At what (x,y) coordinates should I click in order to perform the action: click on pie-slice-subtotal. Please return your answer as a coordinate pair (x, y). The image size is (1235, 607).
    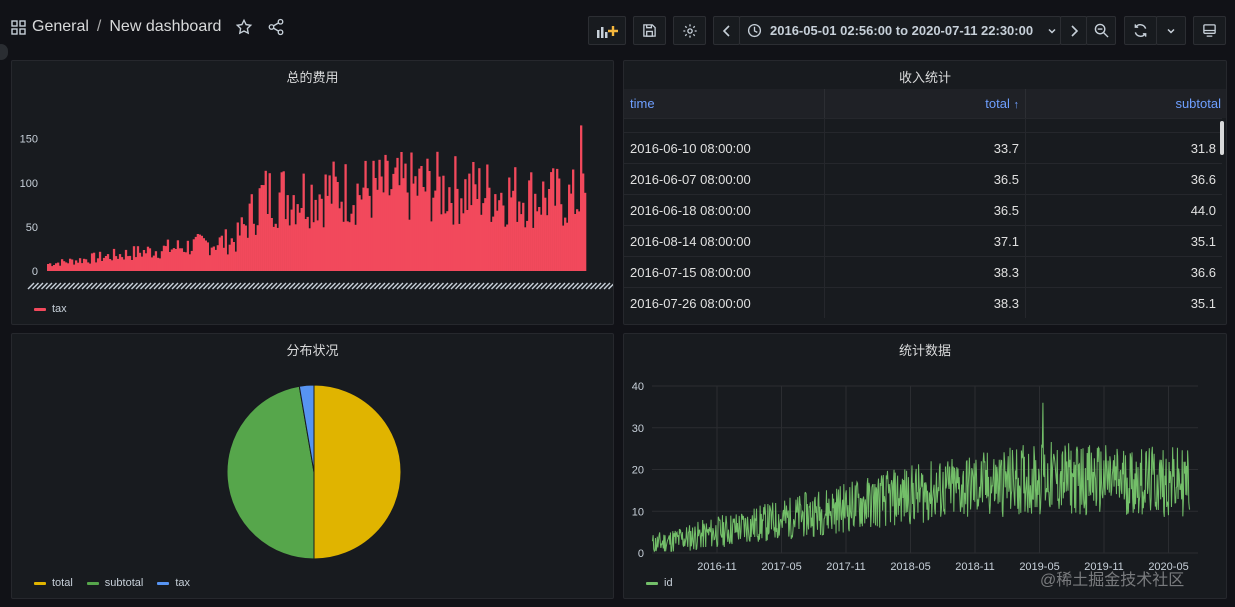
    Looking at the image, I should click on (270, 472).